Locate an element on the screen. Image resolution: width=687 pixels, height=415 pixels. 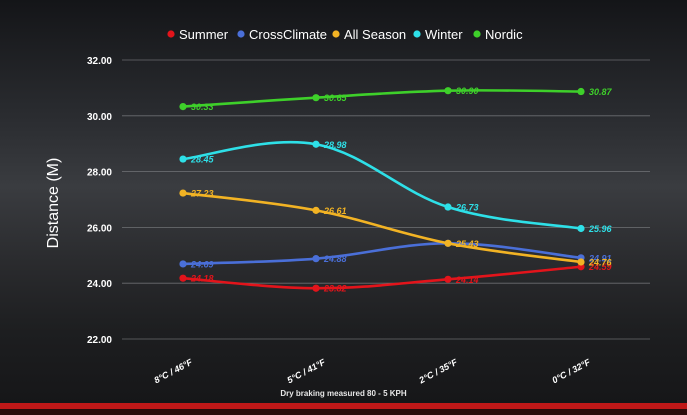
series-summer: 24.18 23.82 24.14 24.59 is located at coordinates (395, 278).